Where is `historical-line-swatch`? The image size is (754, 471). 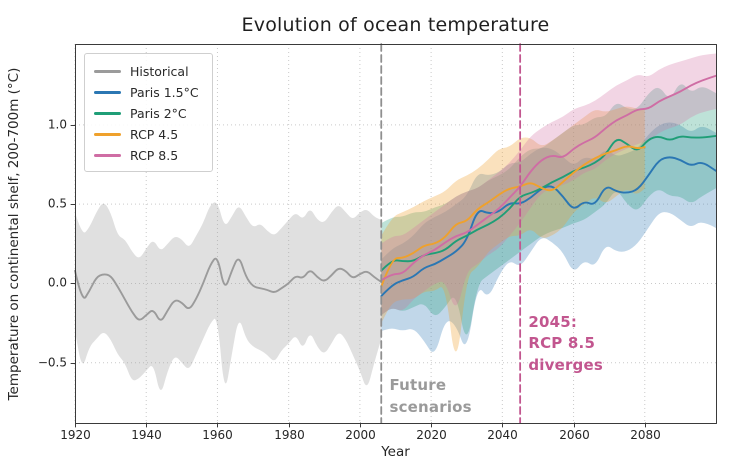
historical-line-swatch is located at coordinates (107, 71).